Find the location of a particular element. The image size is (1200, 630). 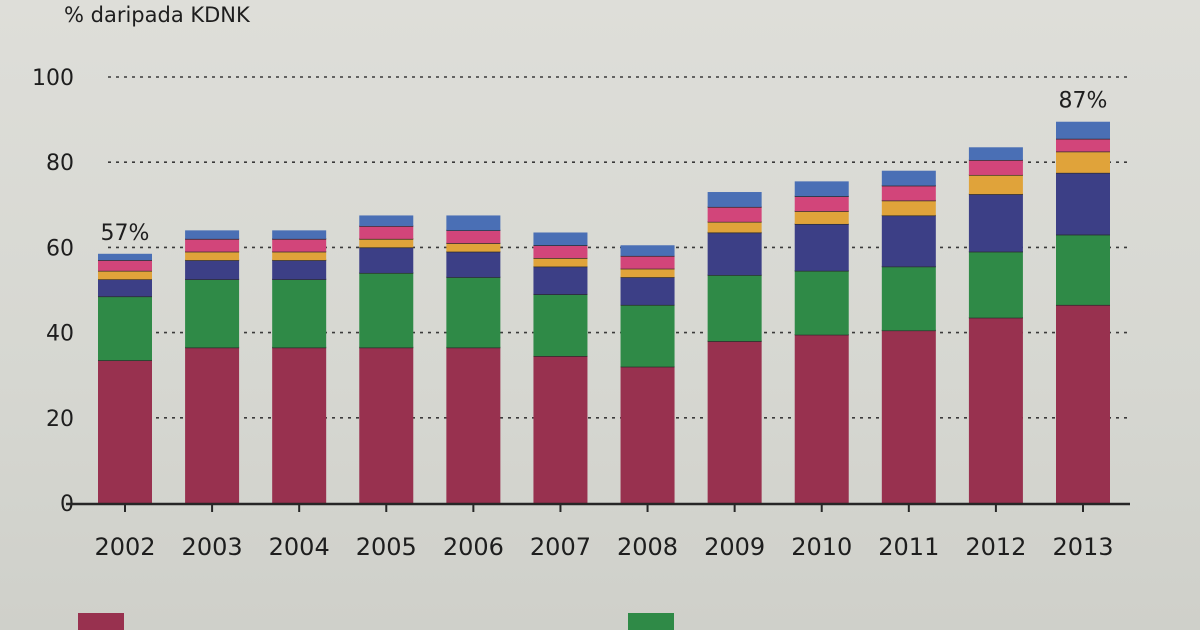

y-tick-label-80: 80 is located at coordinates (60, 163).